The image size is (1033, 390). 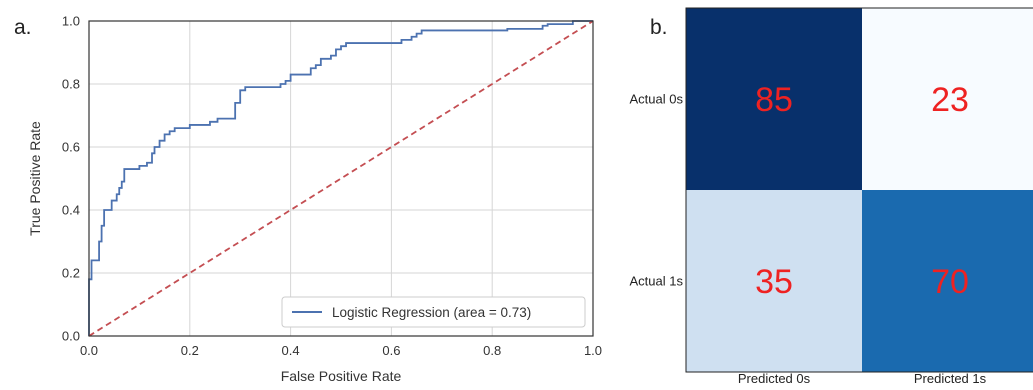 I want to click on cm-cell-value: 70, so click(x=950, y=282).